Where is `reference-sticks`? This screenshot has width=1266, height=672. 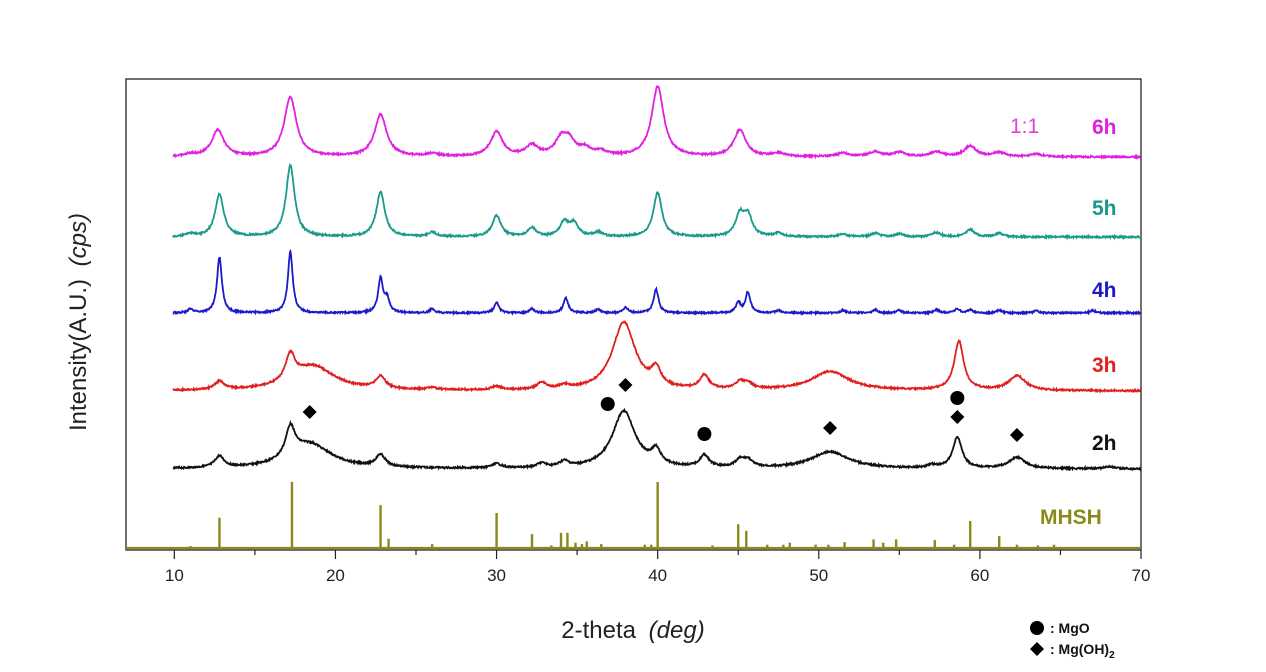 reference-sticks is located at coordinates (633, 515).